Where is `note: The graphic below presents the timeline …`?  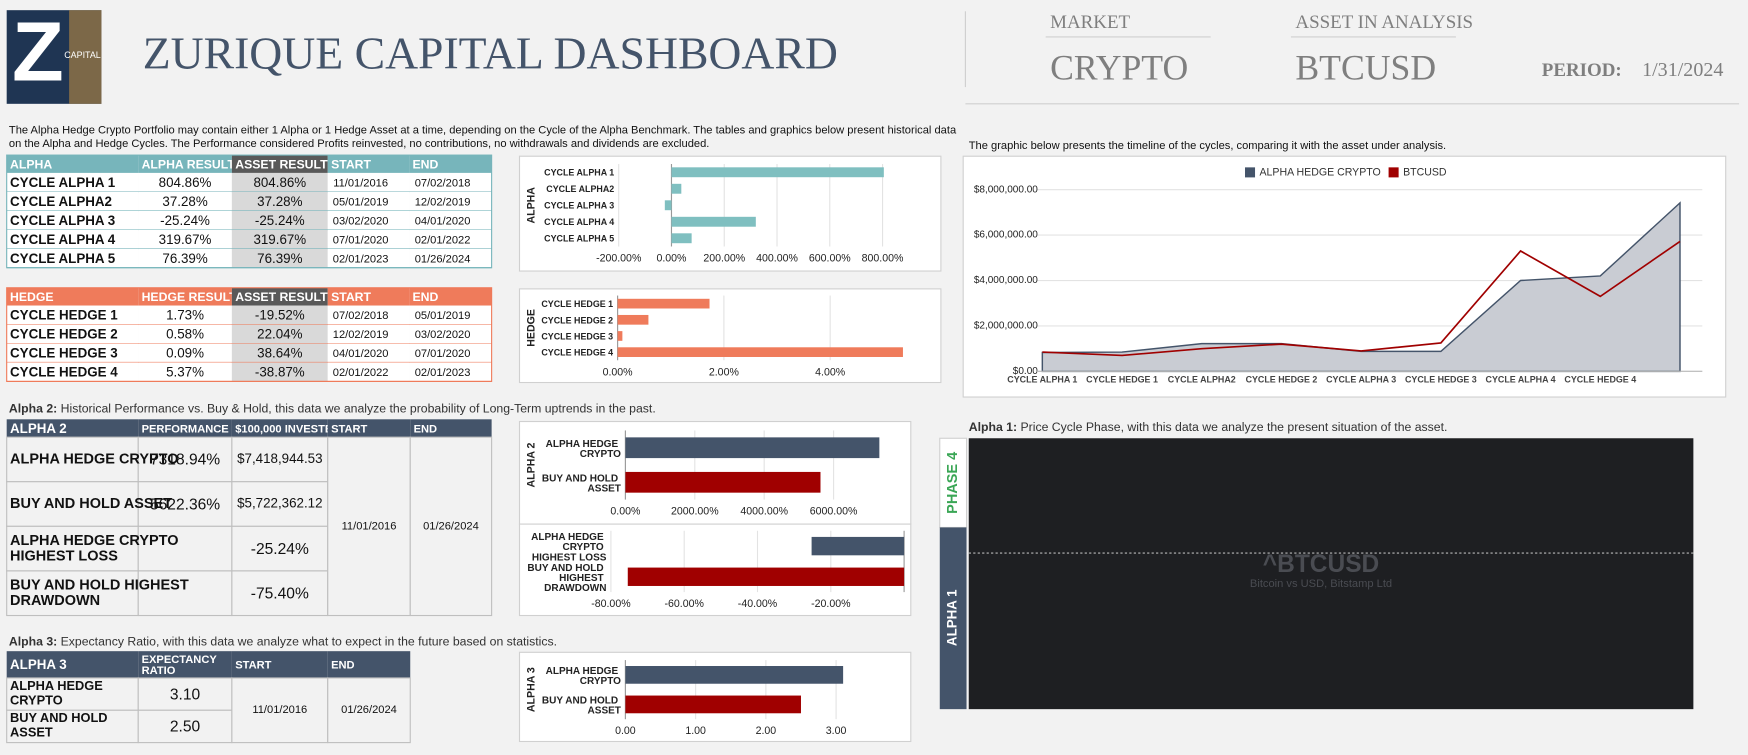
note: The graphic below presents the timeline … is located at coordinates (1207, 146).